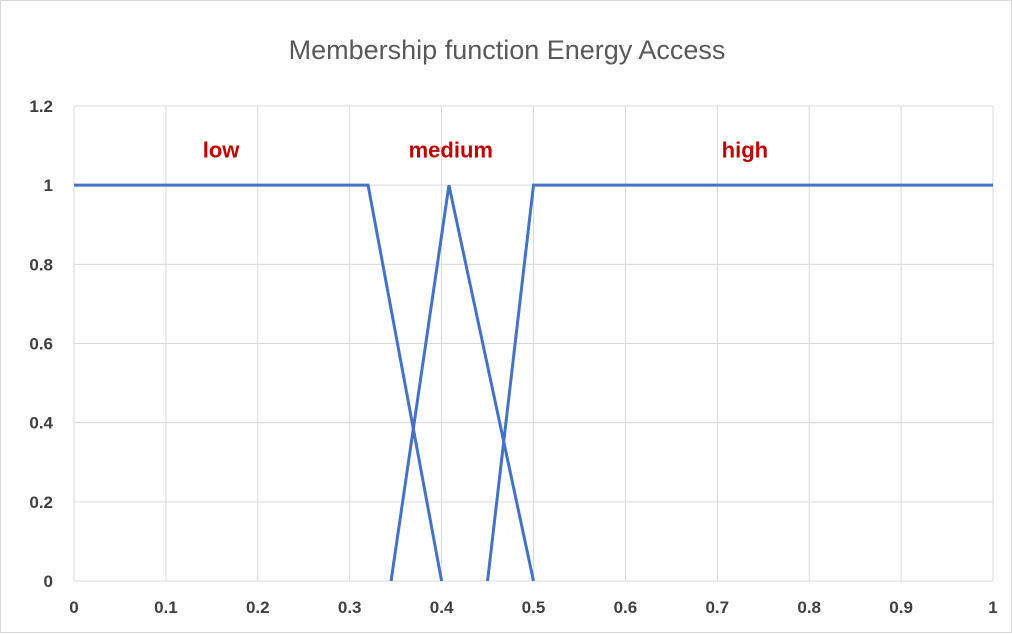  What do you see at coordinates (48, 581) in the screenshot?
I see `y-tick-label: 0` at bounding box center [48, 581].